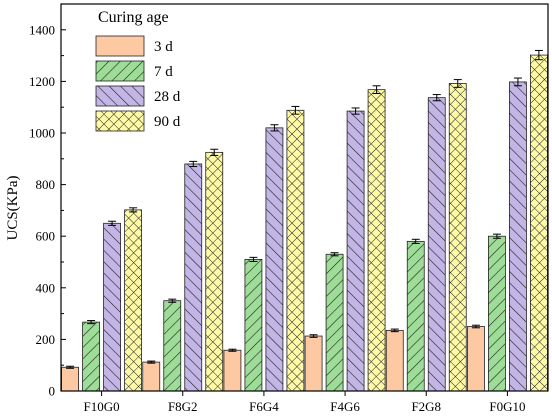 This screenshot has height=417, width=552. Describe the element at coordinates (457, 237) in the screenshot. I see `bar-90d-F2G8` at that location.